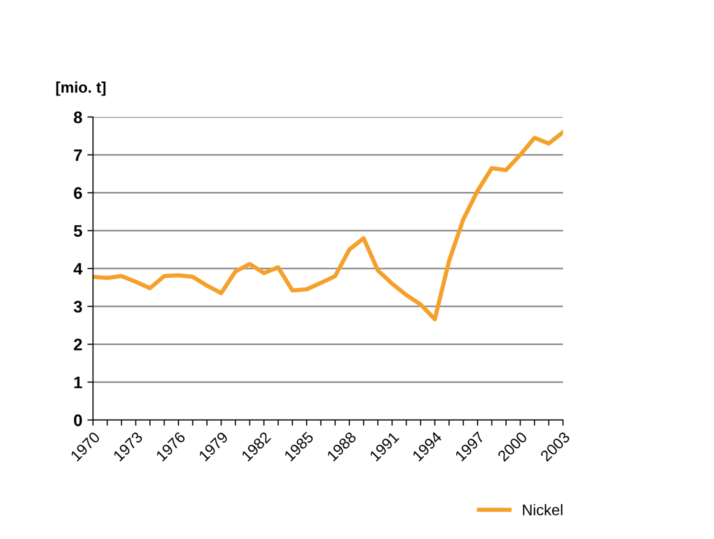 The width and height of the screenshot is (714, 539). I want to click on y-axis-title: [mio. t], so click(81, 89).